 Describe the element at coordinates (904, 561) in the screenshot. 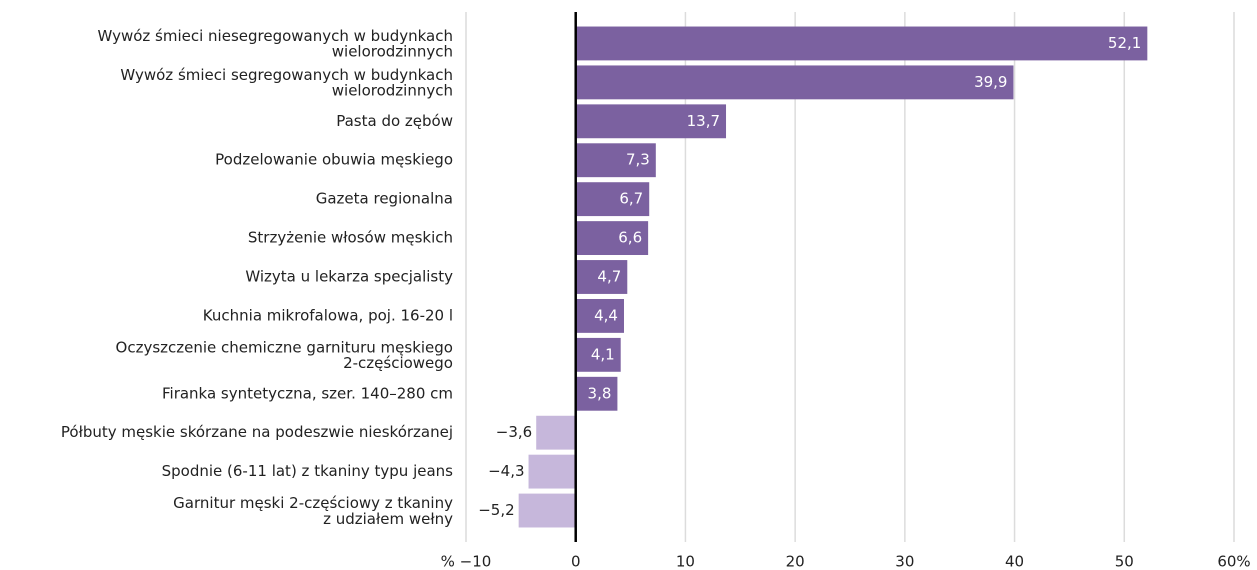

I see `x-tick-label: 30` at that location.